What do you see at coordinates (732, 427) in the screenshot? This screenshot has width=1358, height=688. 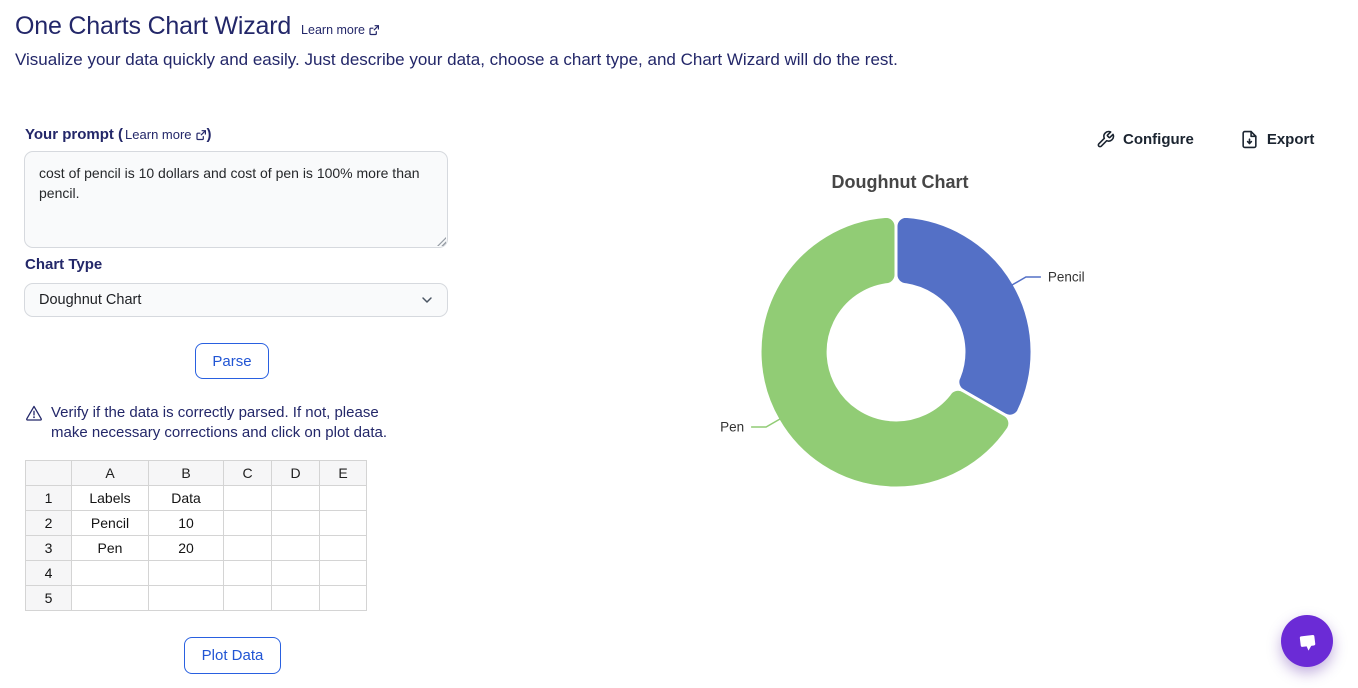 I see `donut-label-pen: Pen` at bounding box center [732, 427].